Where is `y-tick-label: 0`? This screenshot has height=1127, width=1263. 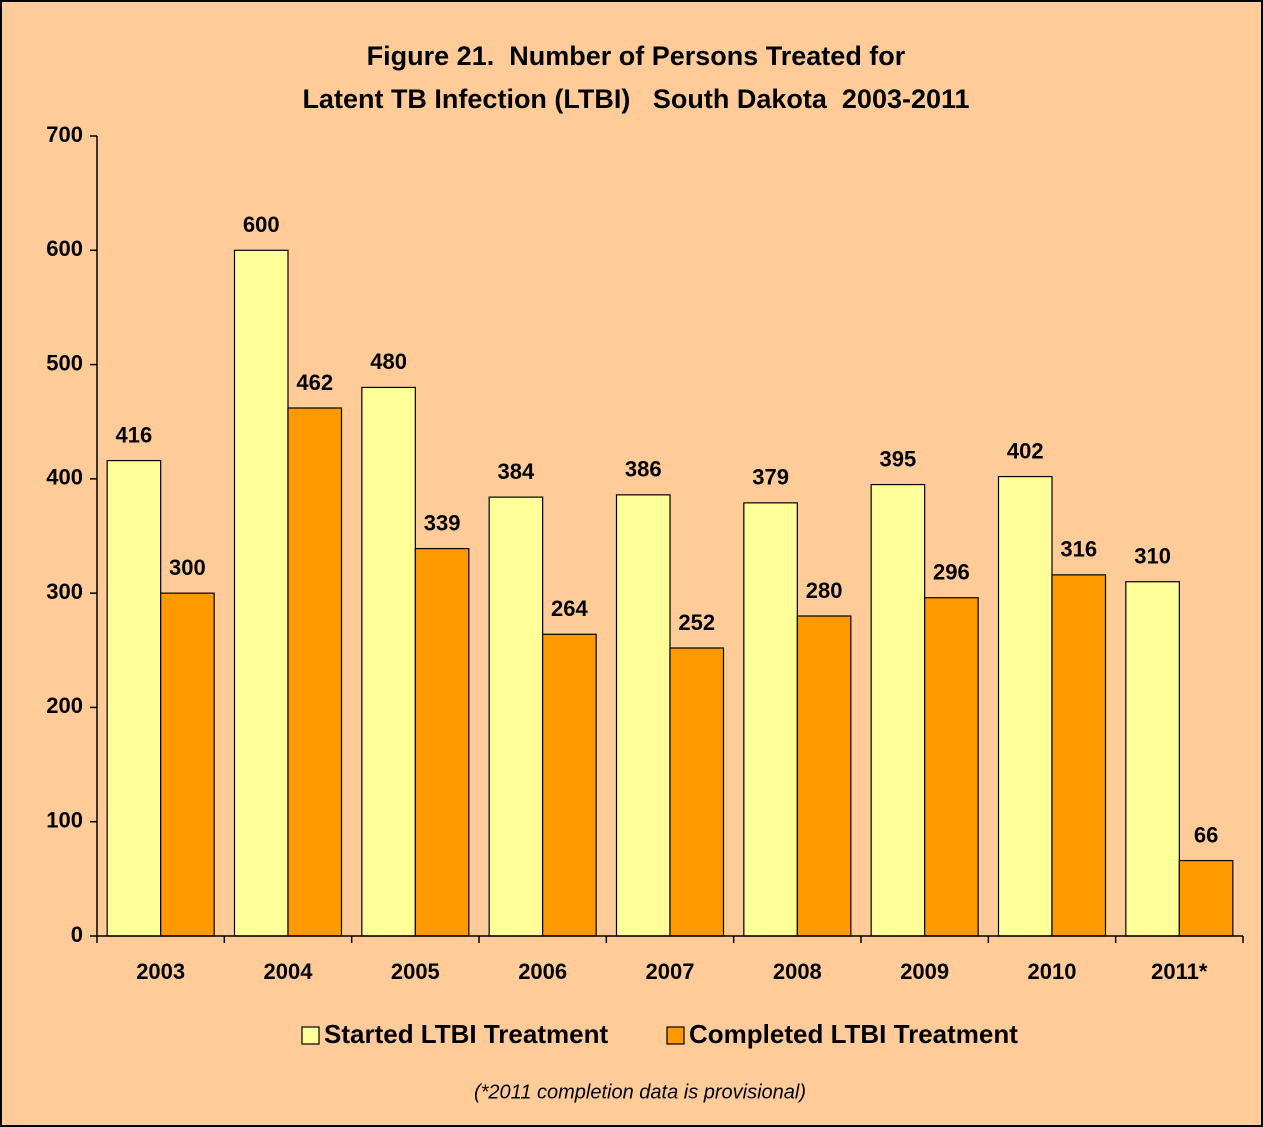 y-tick-label: 0 is located at coordinates (77, 934).